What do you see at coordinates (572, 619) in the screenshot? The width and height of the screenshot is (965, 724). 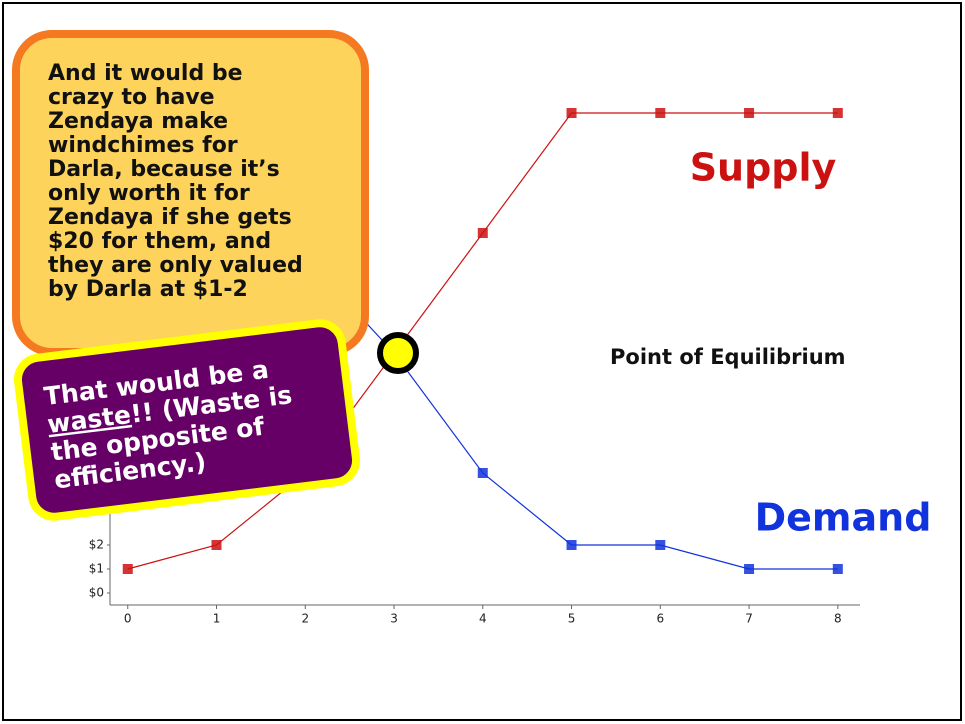 I see `x-tick-label: 5` at bounding box center [572, 619].